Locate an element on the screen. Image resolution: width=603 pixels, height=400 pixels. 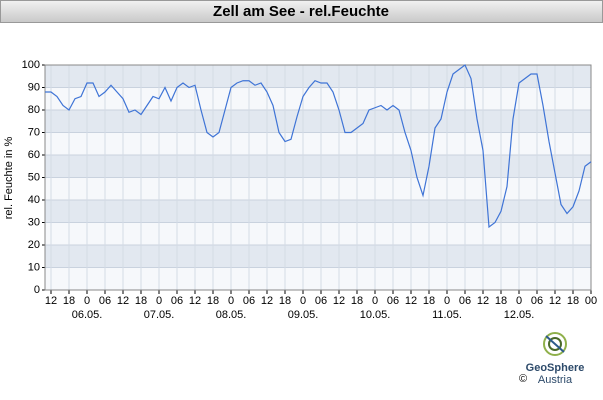
logo-name: GeoSphere is located at coordinates (555, 368).